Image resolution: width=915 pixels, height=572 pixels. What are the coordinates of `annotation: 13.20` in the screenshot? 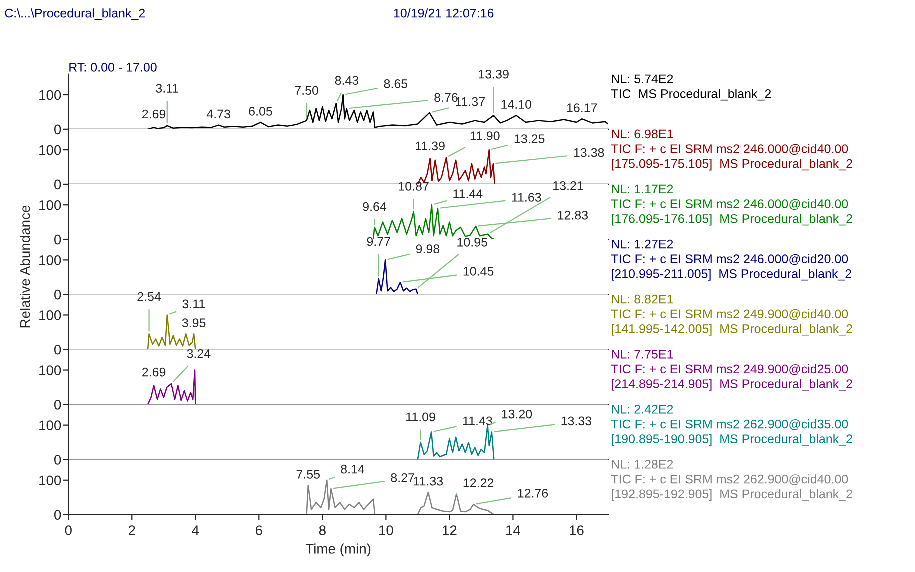 It's located at (517, 414).